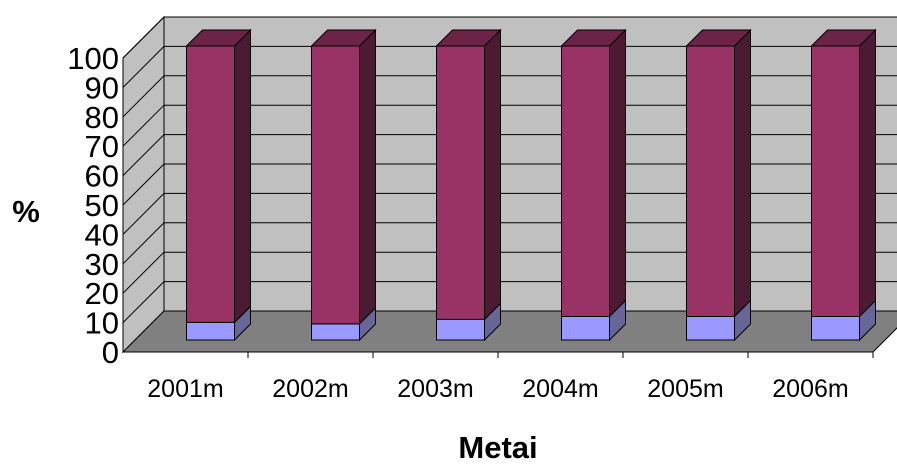 The image size is (897, 470). I want to click on y-tick-label: 80, so click(102, 117).